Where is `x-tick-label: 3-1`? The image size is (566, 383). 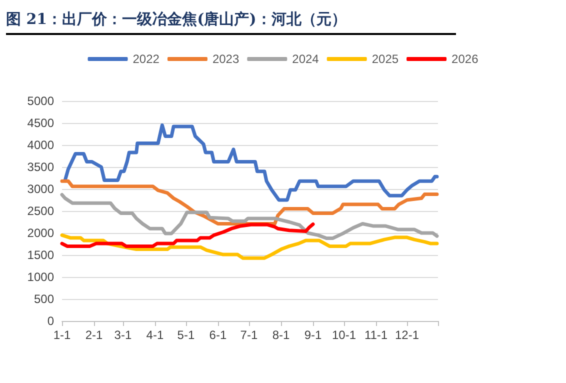
x-tick-label: 3-1 is located at coordinates (123, 335).